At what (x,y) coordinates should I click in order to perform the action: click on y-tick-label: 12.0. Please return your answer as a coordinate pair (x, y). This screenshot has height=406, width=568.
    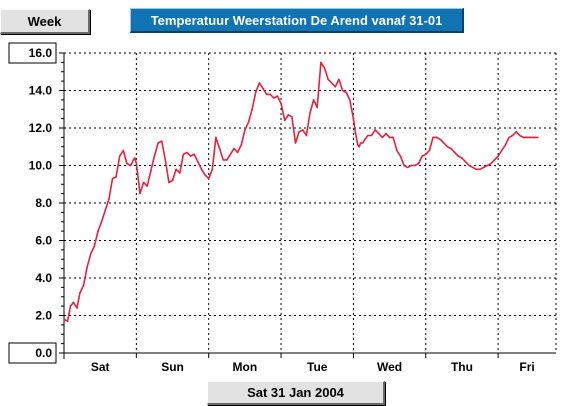
    Looking at the image, I should click on (41, 128).